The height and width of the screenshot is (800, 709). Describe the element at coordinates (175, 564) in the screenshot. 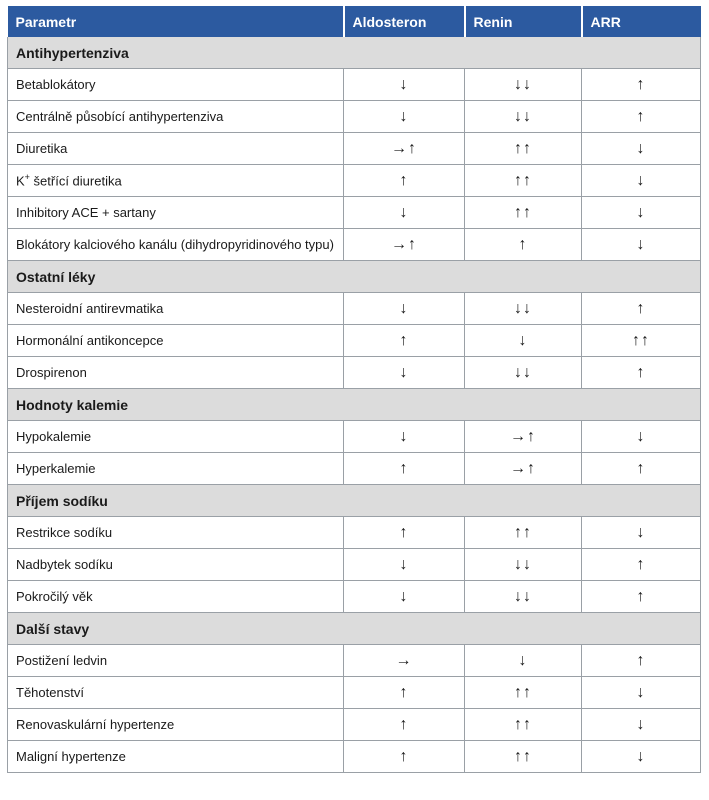

I see `row-label: Nadbytek sodíku` at that location.